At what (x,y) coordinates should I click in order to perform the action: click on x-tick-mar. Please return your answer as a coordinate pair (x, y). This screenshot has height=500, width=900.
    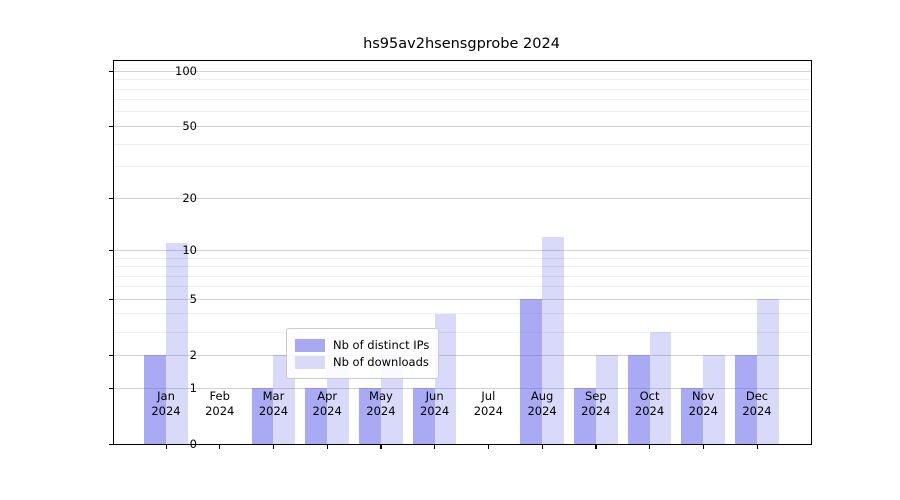
    Looking at the image, I should click on (273, 447).